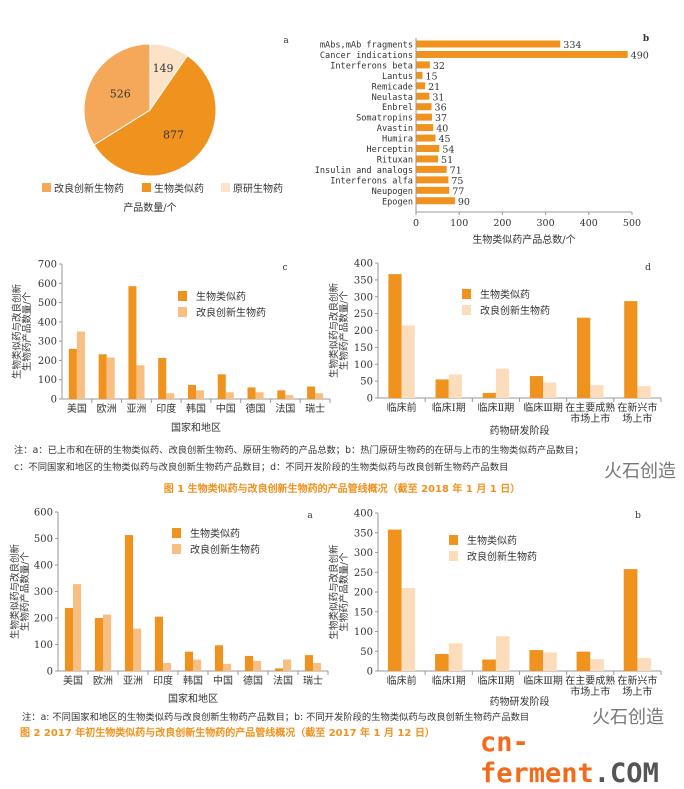 This screenshot has height=789, width=684. Describe the element at coordinates (496, 407) in the screenshot. I see `x-tick-label: 临床Ⅱ期` at that location.